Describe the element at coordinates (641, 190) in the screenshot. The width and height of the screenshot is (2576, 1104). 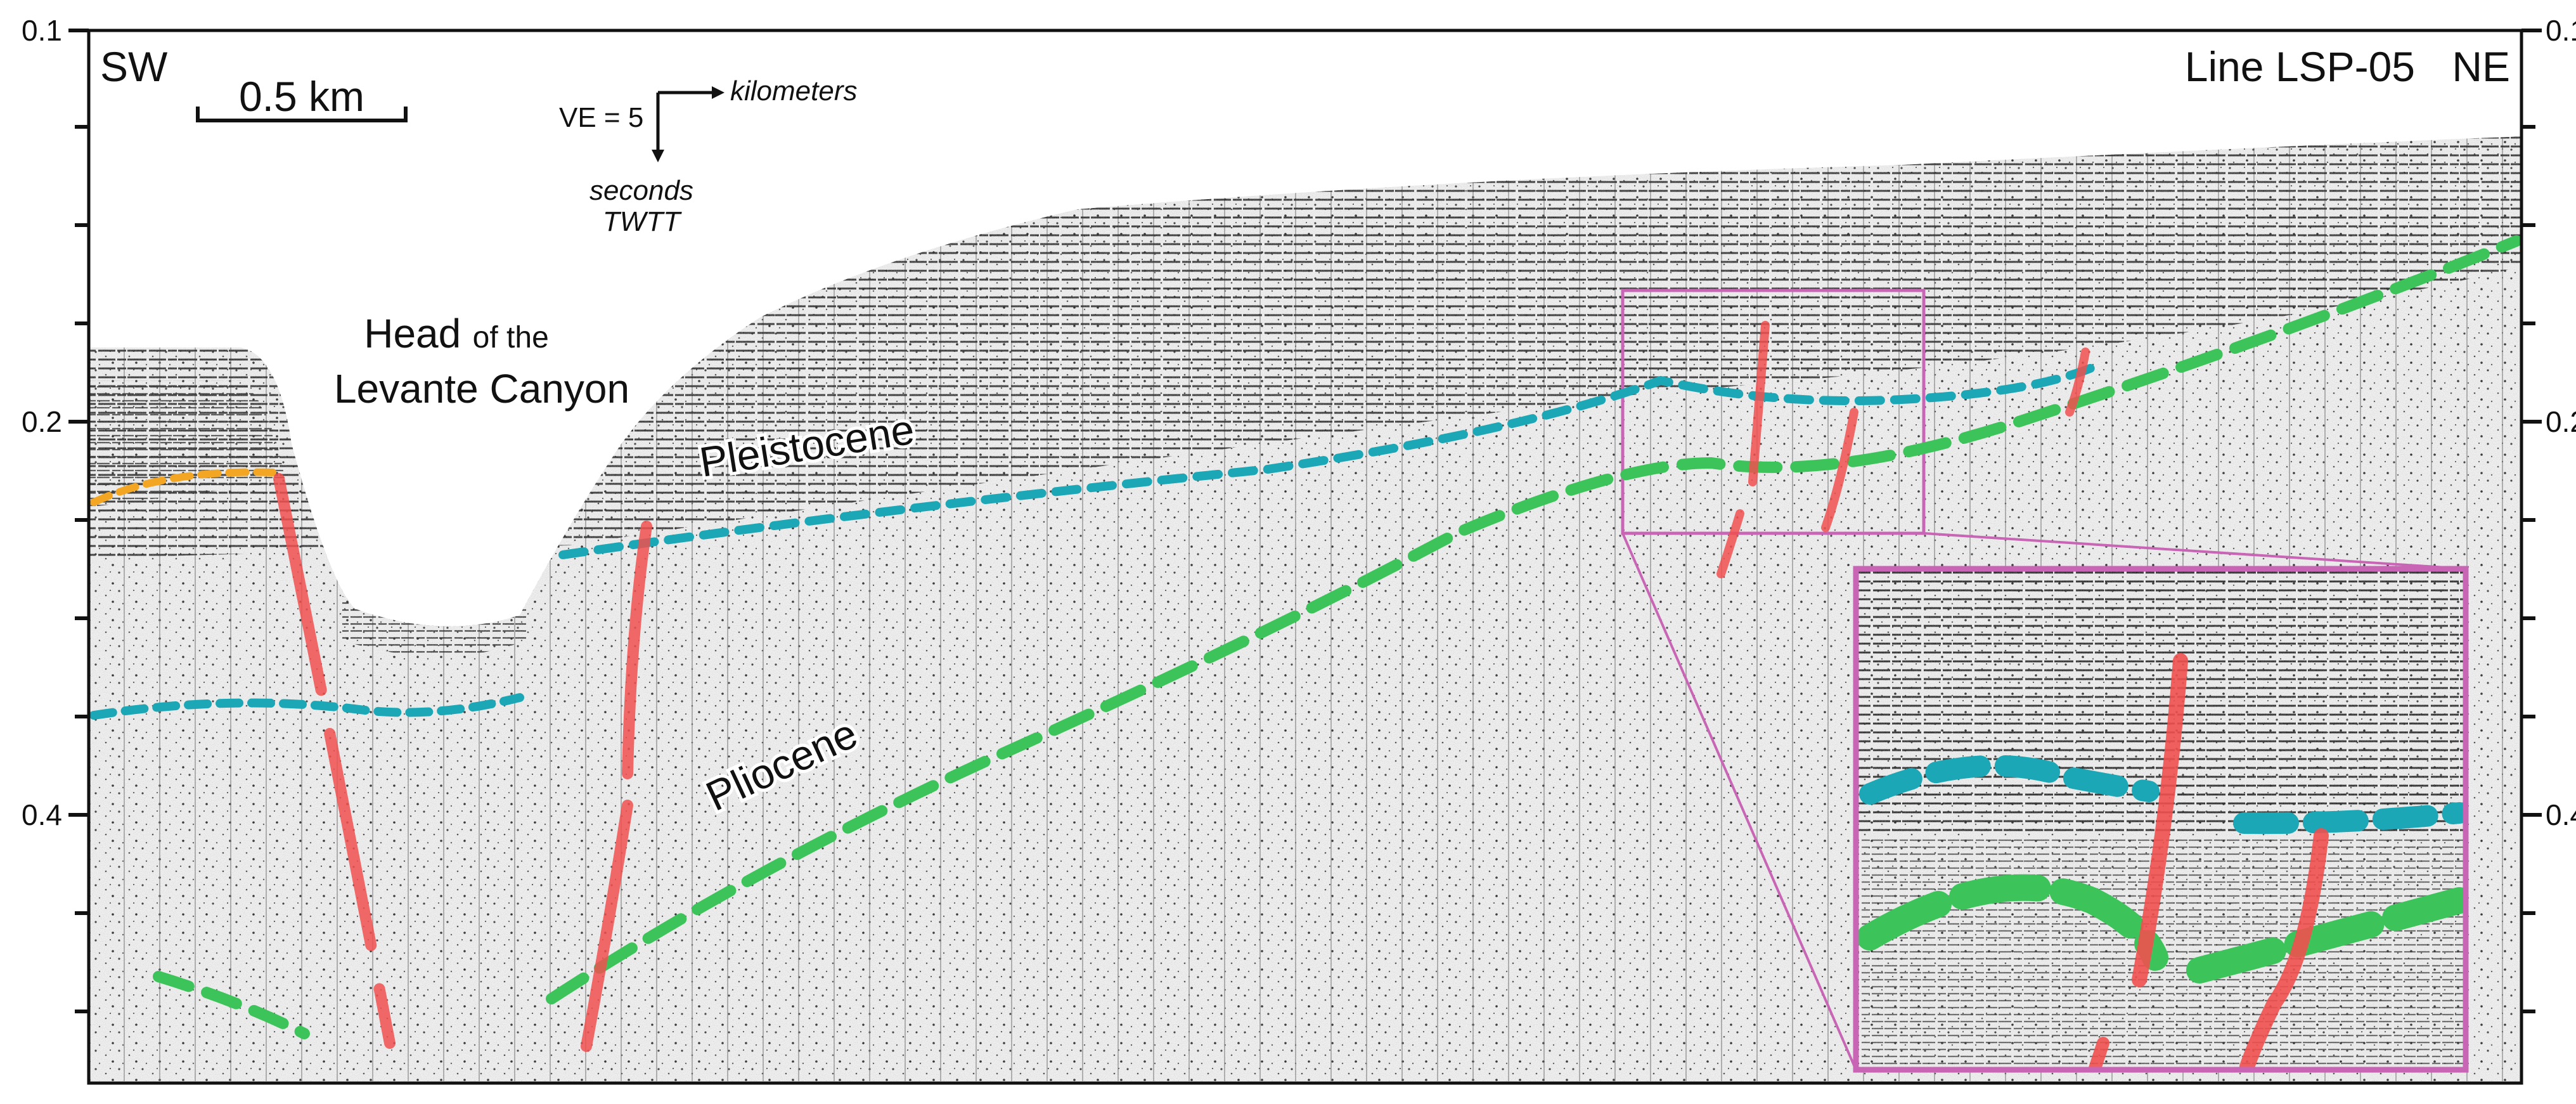
I see `vertical-unit-label-1: seconds` at that location.